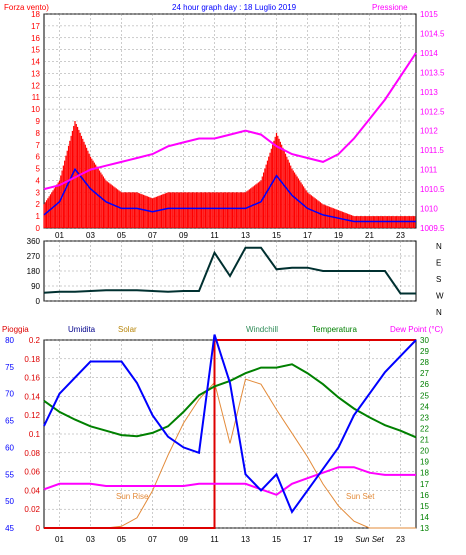 The image size is (466, 555). I want to click on pressure-y-tick: 1013.5, so click(432, 72).